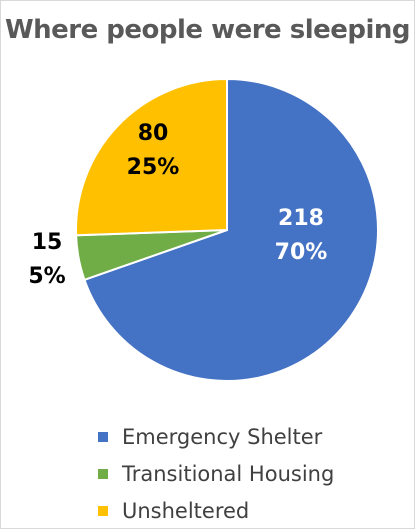 The image size is (415, 529). Describe the element at coordinates (228, 473) in the screenshot. I see `legend-label: Transitional Housing` at that location.